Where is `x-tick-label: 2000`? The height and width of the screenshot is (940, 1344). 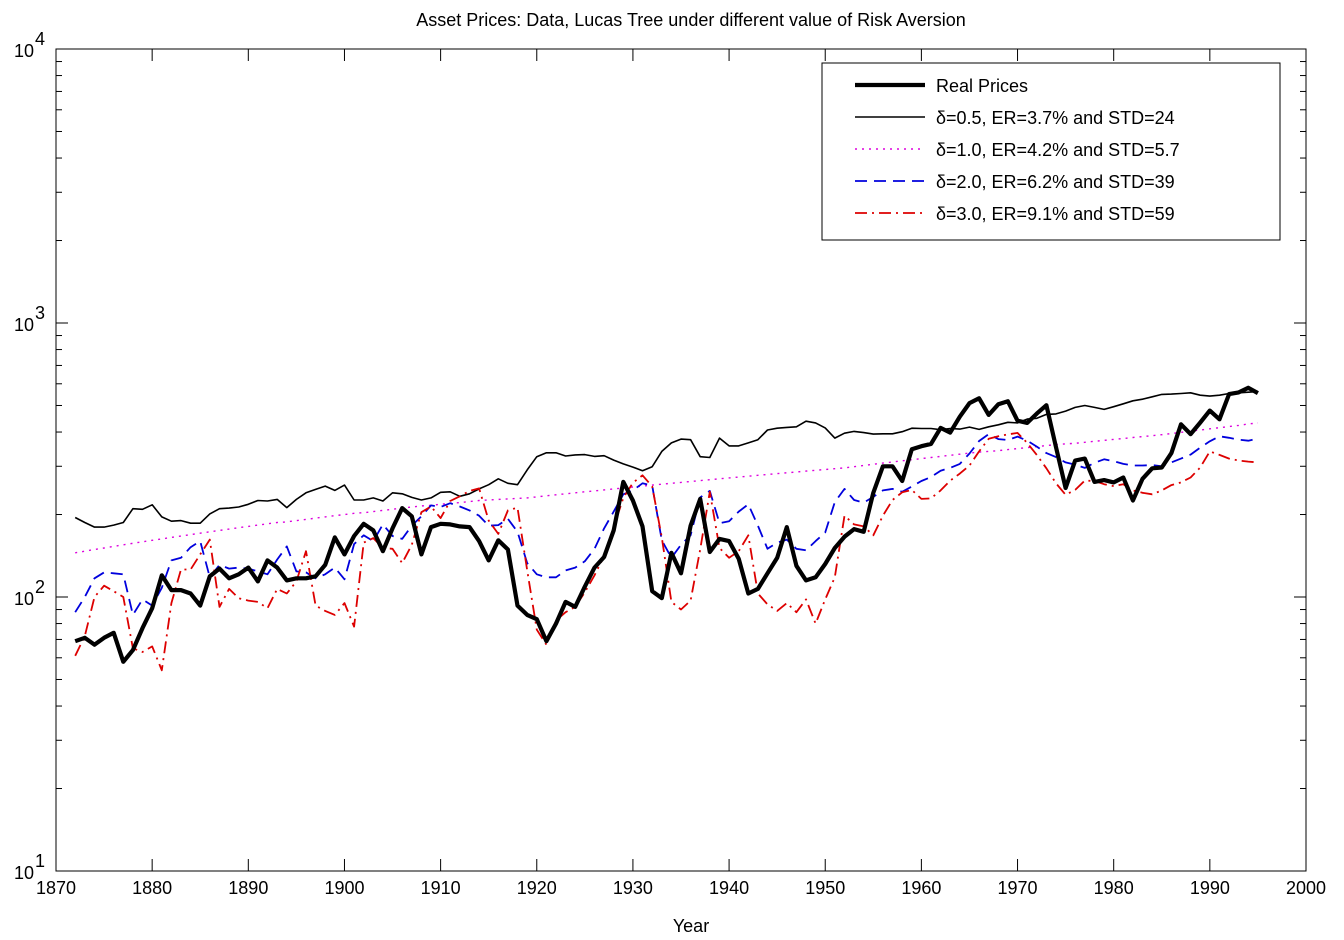
x-tick-label: 2000 is located at coordinates (1306, 888).